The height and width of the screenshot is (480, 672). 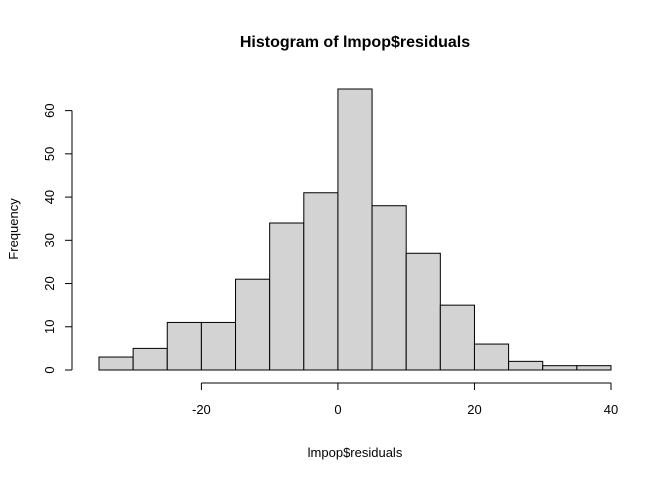 What do you see at coordinates (49, 240) in the screenshot?
I see `y-tick-label-3: 30` at bounding box center [49, 240].